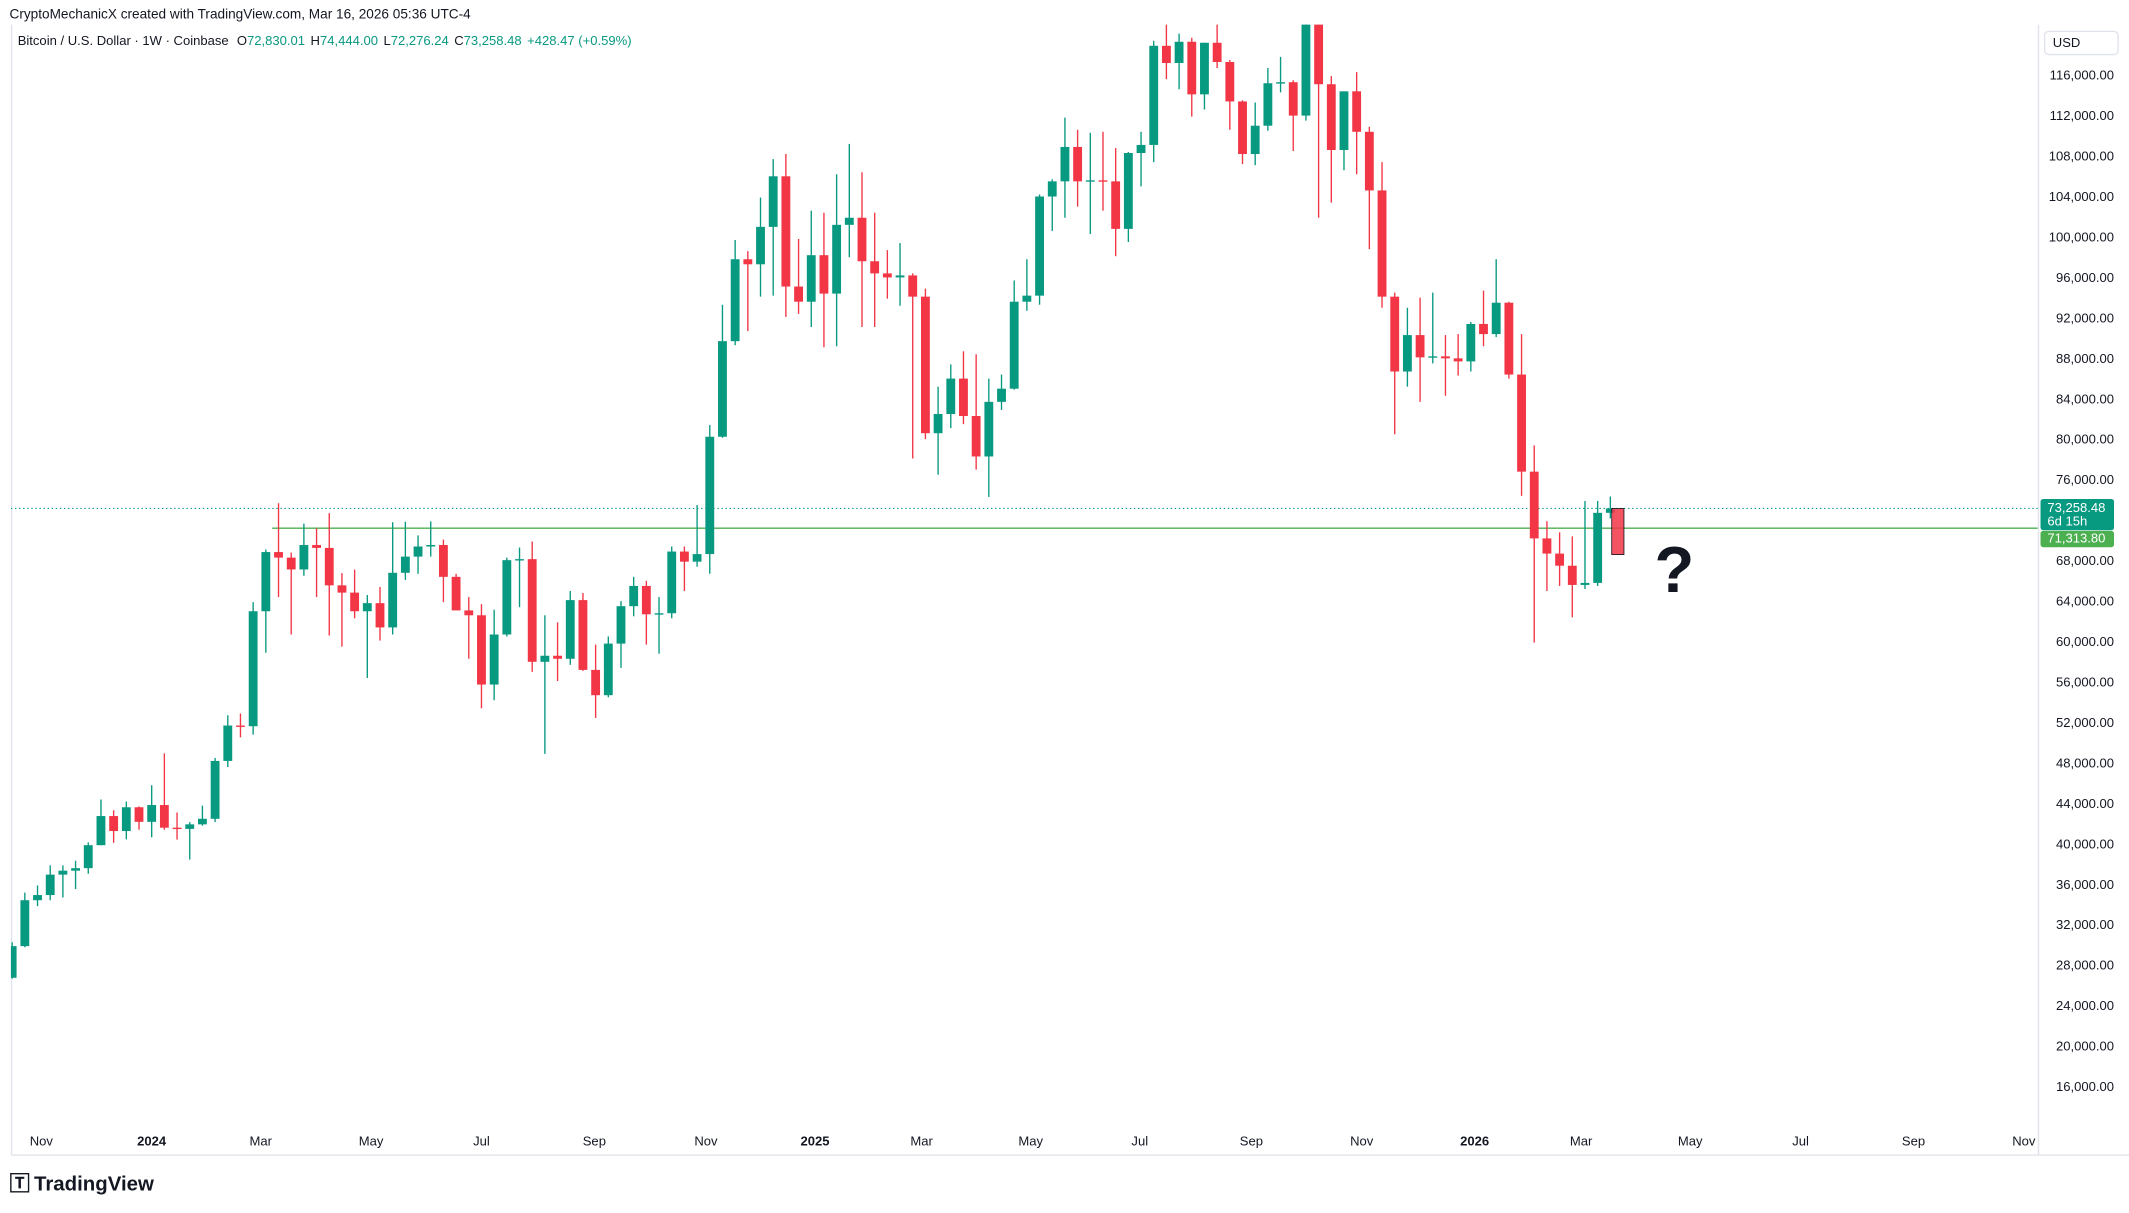 The image size is (2129, 1213). Describe the element at coordinates (1674, 569) in the screenshot. I see `annotation: ?` at that location.